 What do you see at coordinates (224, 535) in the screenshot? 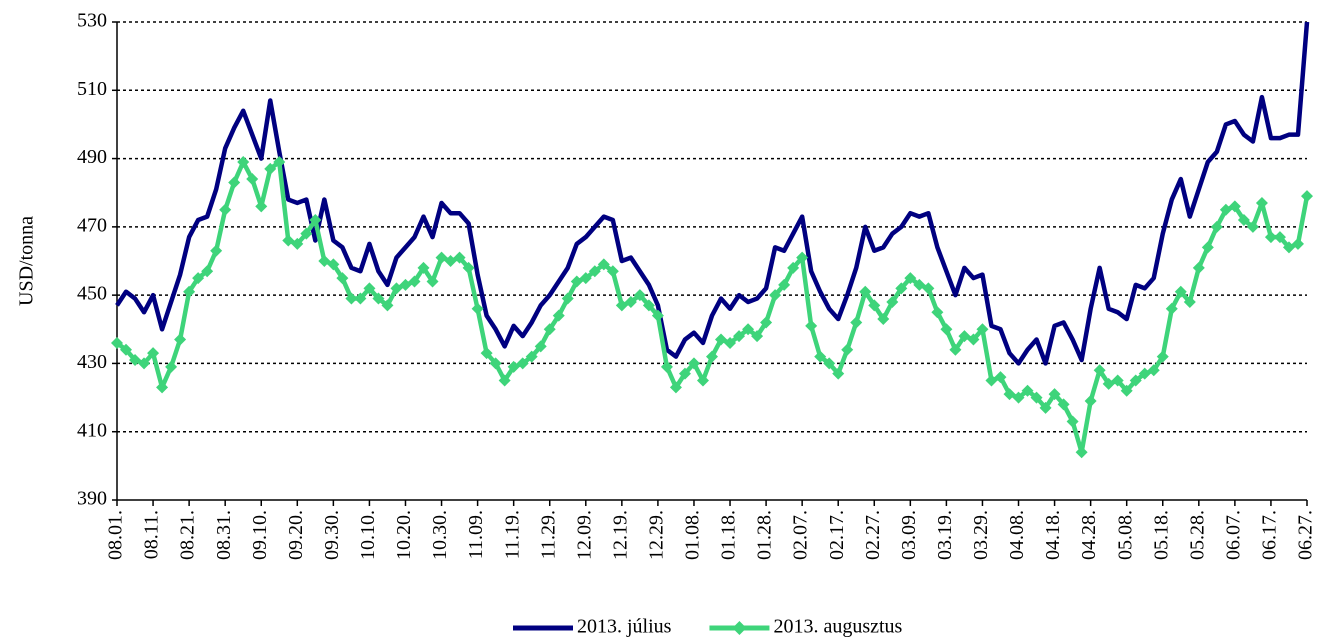
I see `x-tick-label: 08.31.` at bounding box center [224, 535].